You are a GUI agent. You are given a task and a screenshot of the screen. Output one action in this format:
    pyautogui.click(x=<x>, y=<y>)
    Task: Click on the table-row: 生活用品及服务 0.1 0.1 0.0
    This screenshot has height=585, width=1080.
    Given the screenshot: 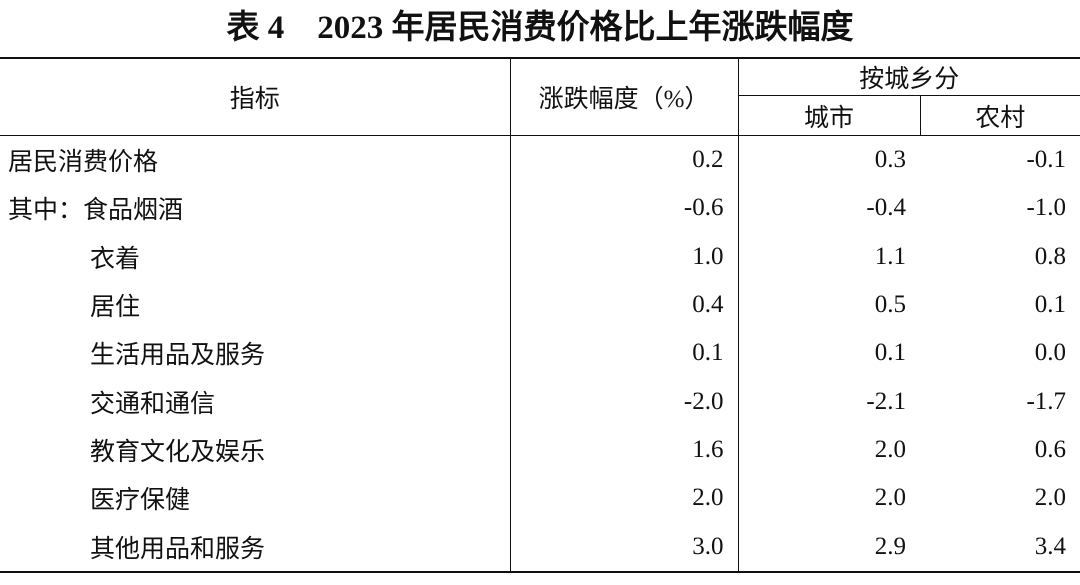 What is the action you would take?
    pyautogui.click(x=540, y=353)
    